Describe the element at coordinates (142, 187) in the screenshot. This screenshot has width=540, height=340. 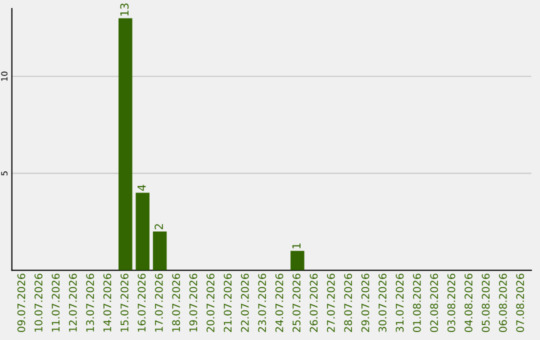
I see `data-label: 4` at that location.